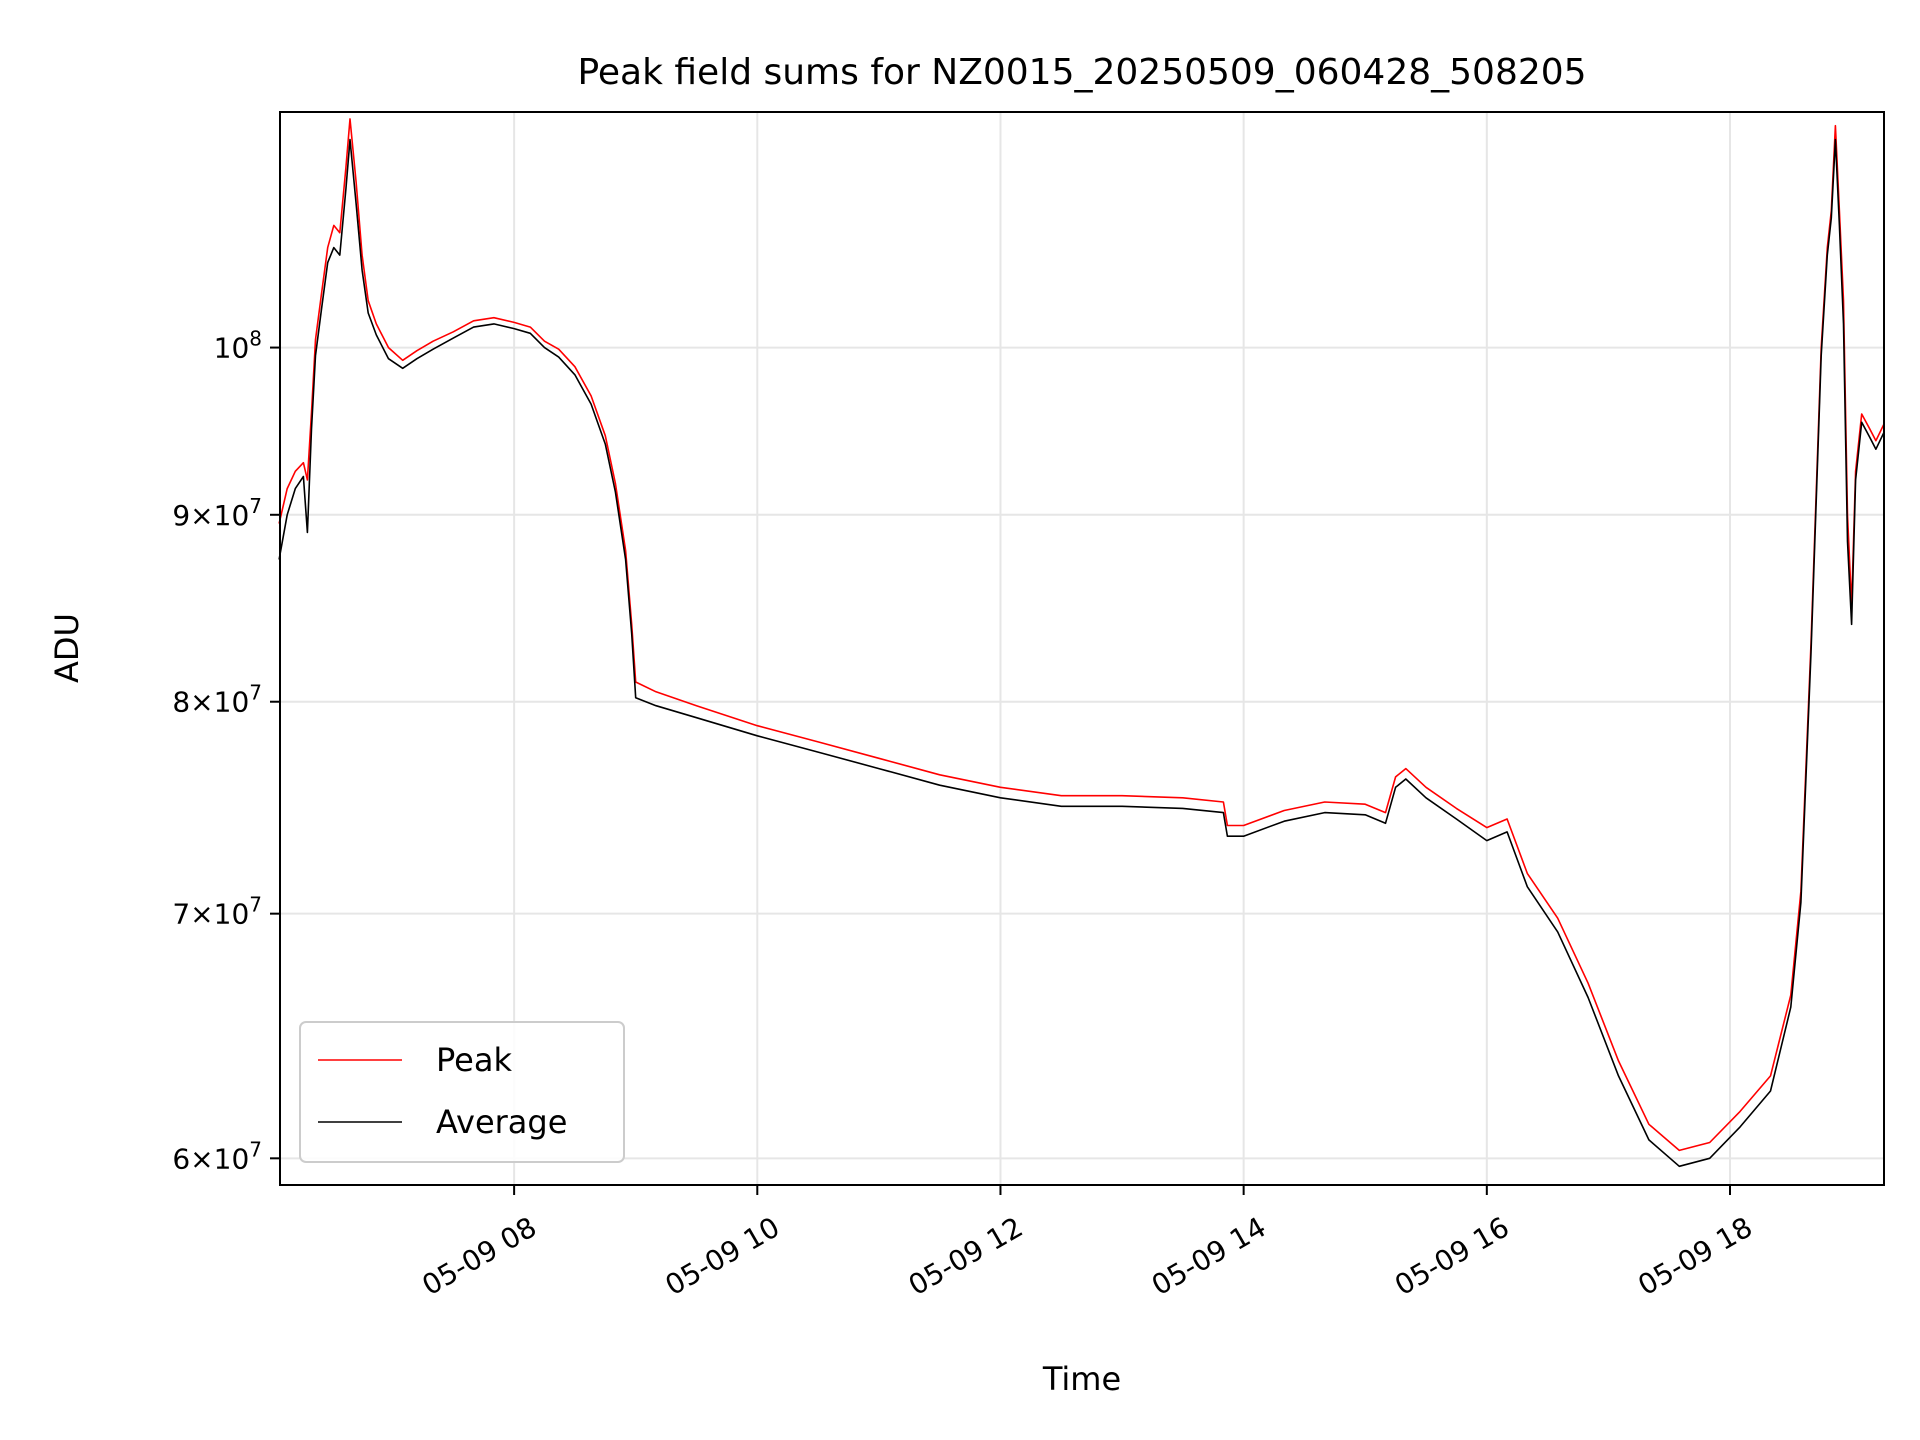 The height and width of the screenshot is (1440, 1920). I want to click on x-axis-title: Time, so click(1081, 1379).